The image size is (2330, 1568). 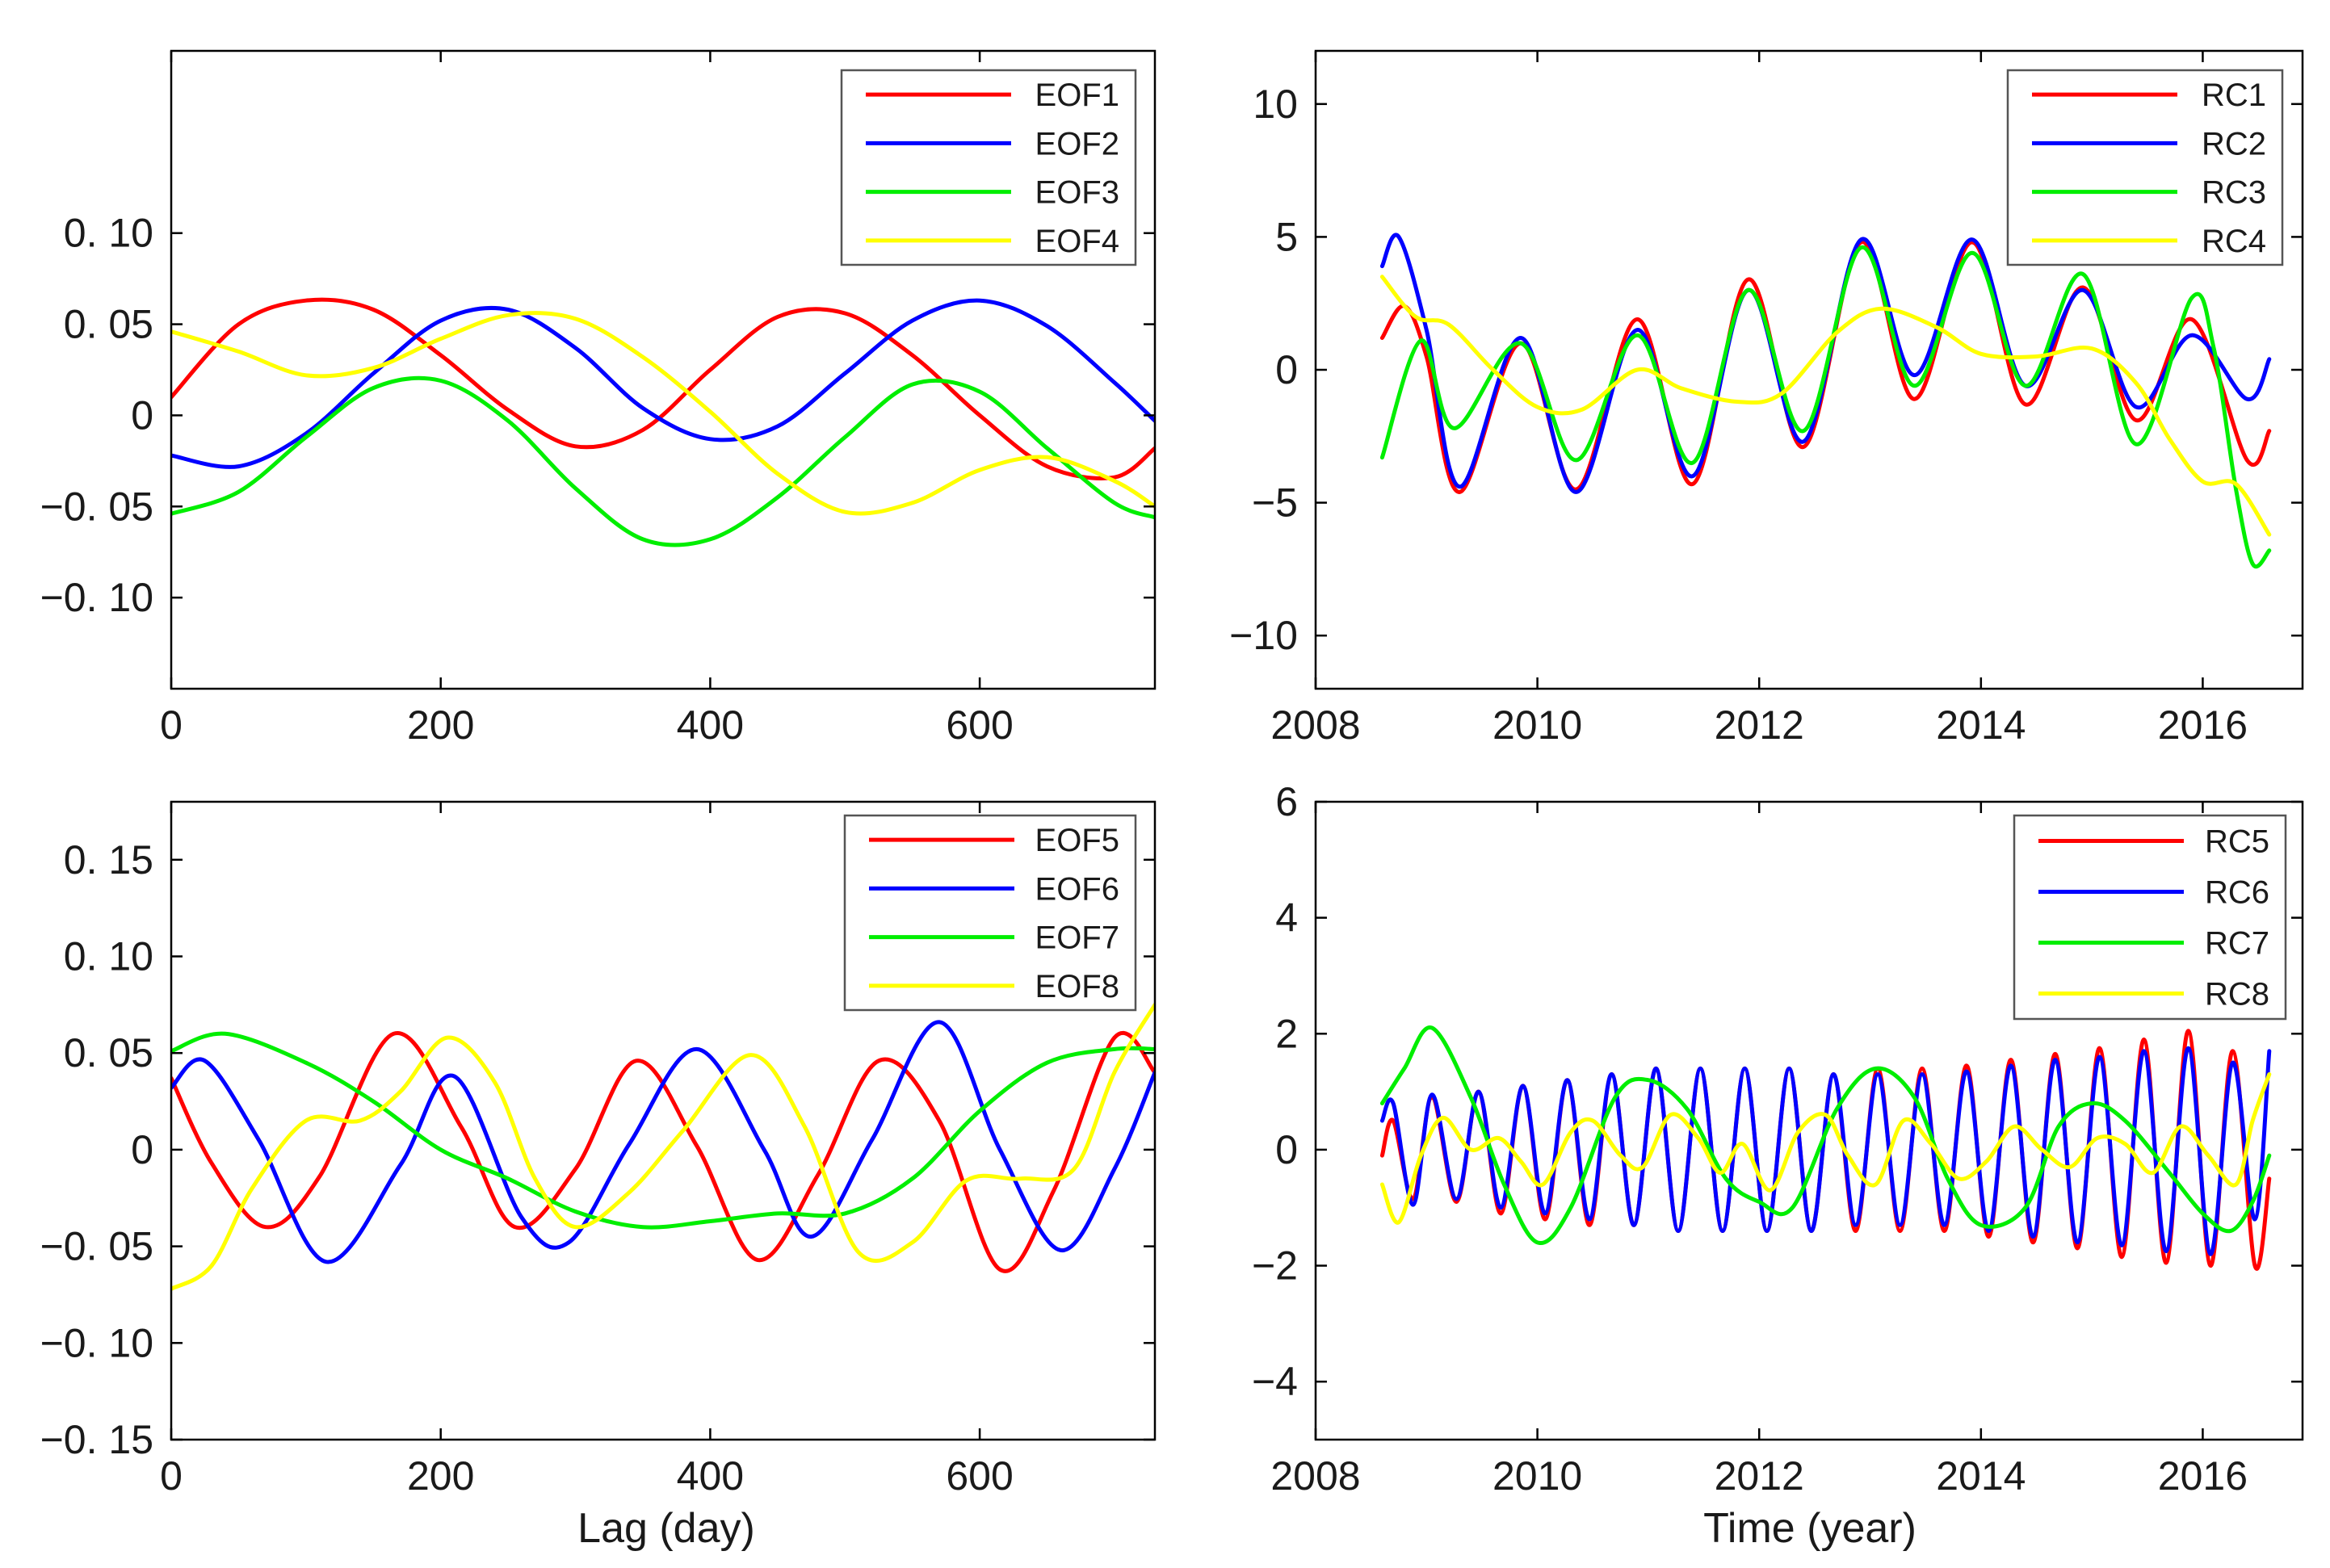 What do you see at coordinates (1275, 1266) in the screenshot?
I see `y-tick-label: −2` at bounding box center [1275, 1266].